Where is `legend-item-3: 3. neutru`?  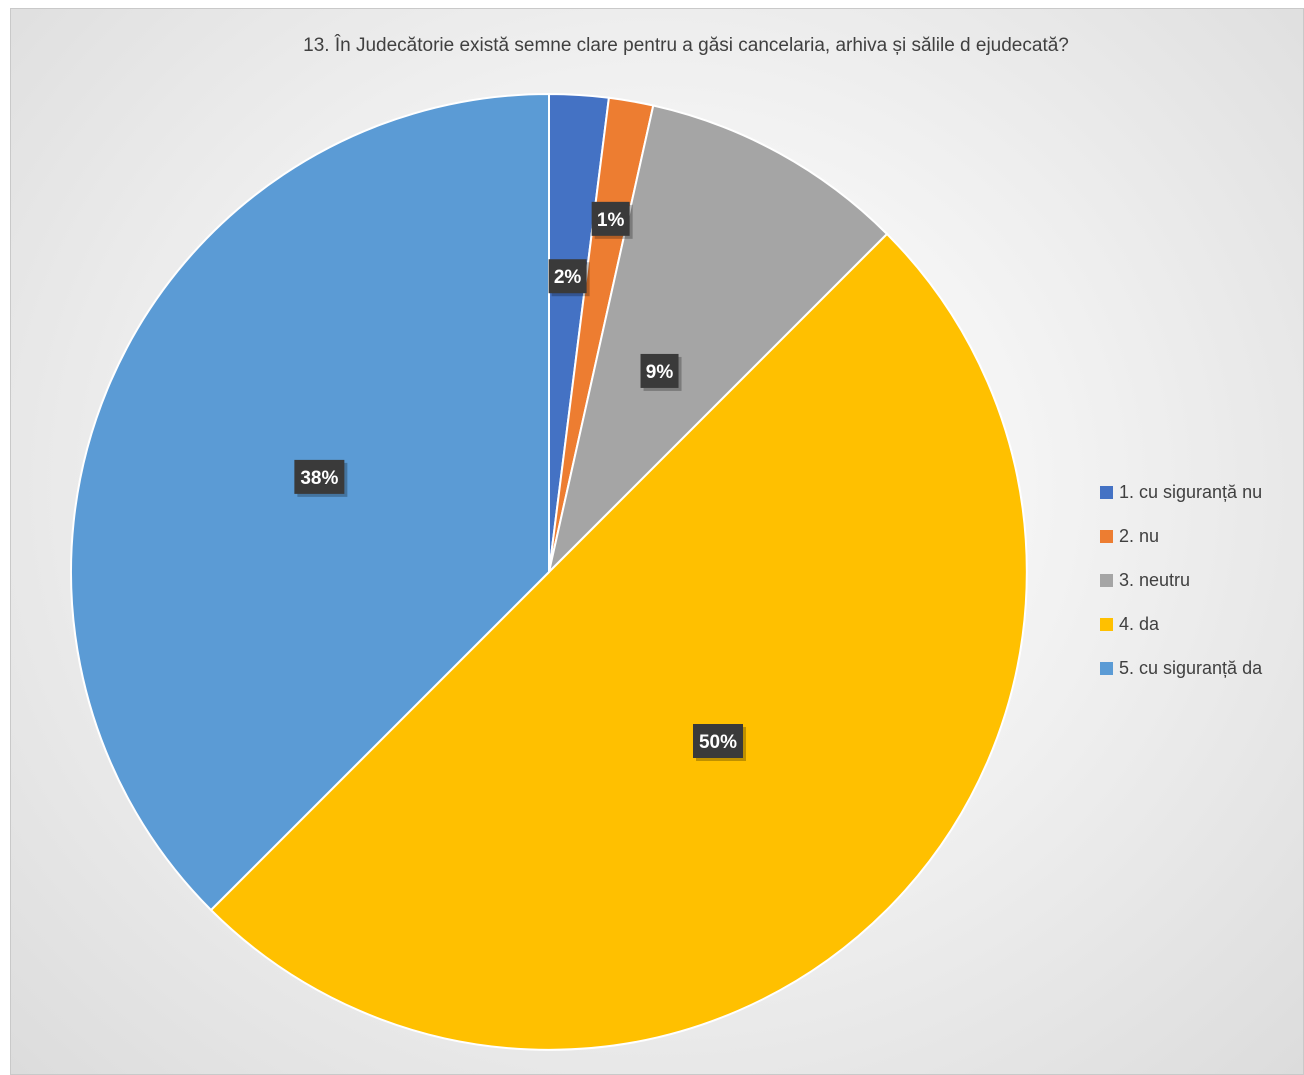 legend-item-3: 3. neutru is located at coordinates (1181, 580).